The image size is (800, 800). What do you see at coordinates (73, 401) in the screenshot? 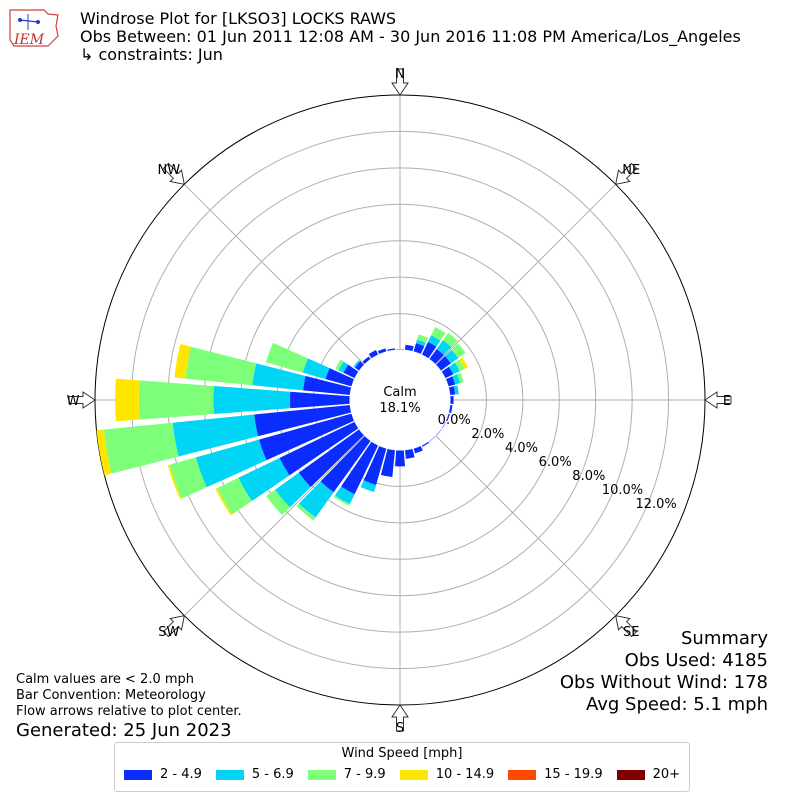
I see `direction-label-w: W` at bounding box center [73, 401].